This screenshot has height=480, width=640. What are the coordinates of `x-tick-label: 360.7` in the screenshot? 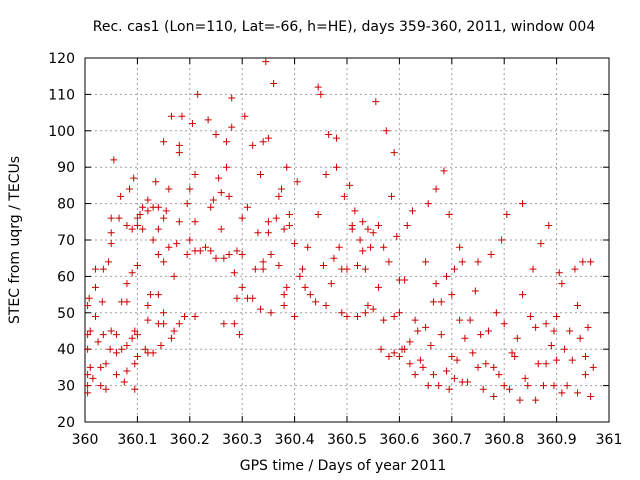 It's located at (452, 440).